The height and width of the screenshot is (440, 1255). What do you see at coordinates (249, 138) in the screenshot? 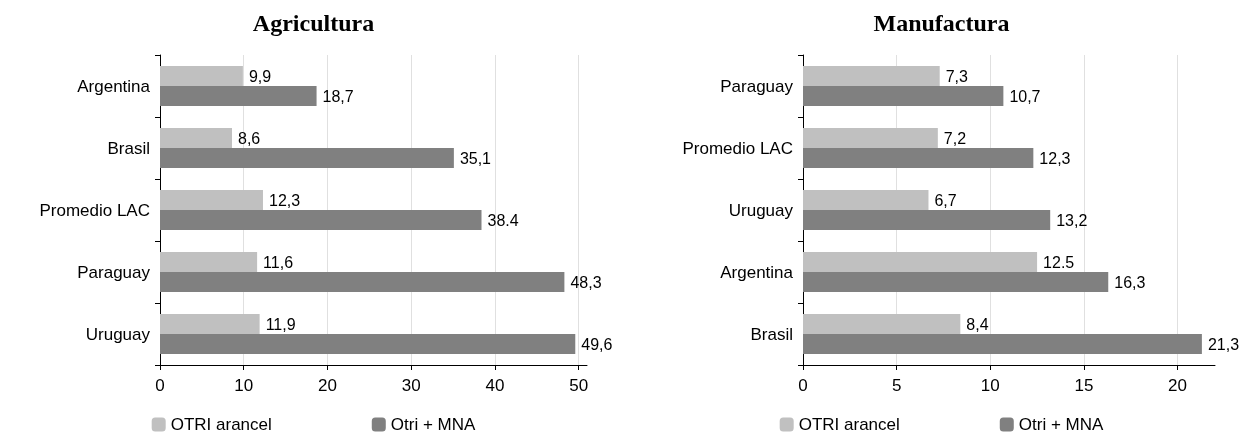
I see `data-label: 8,6` at bounding box center [249, 138].